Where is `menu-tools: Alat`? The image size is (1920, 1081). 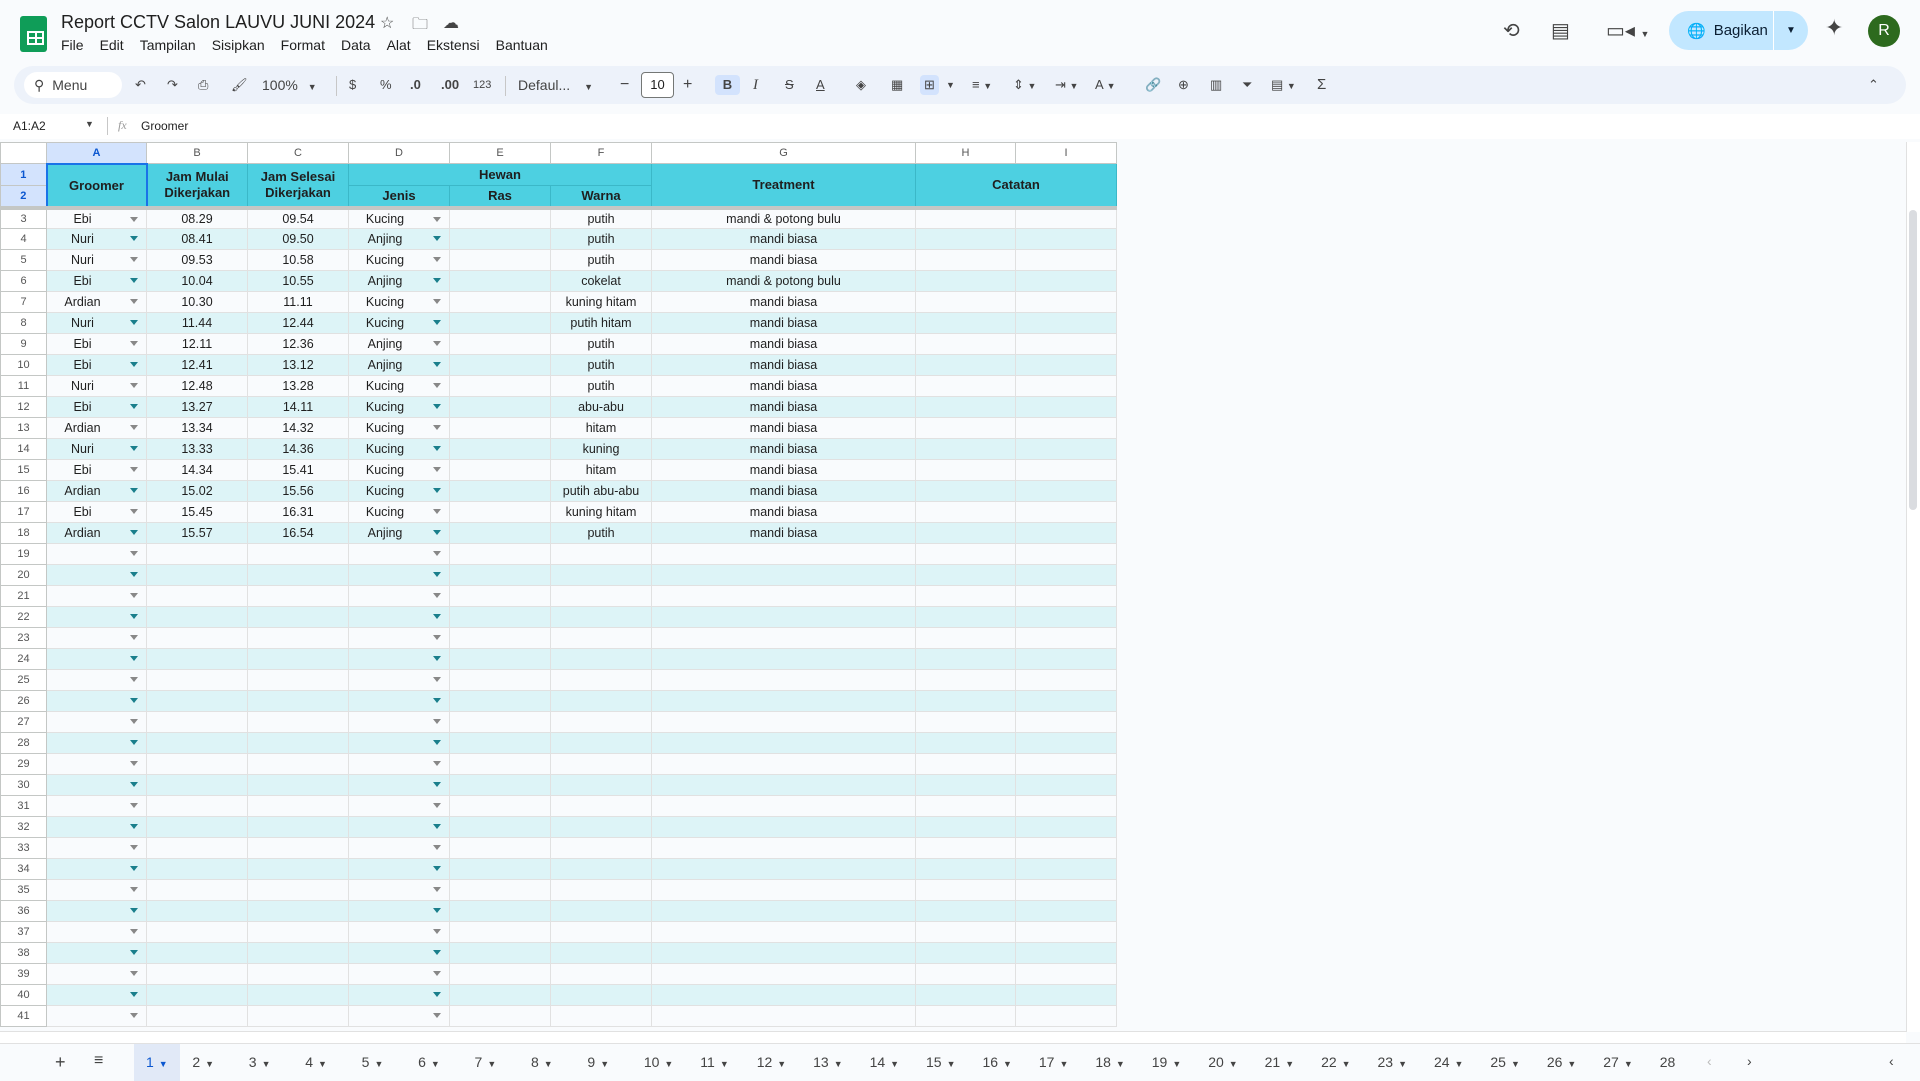
menu-tools: Alat is located at coordinates (398, 45).